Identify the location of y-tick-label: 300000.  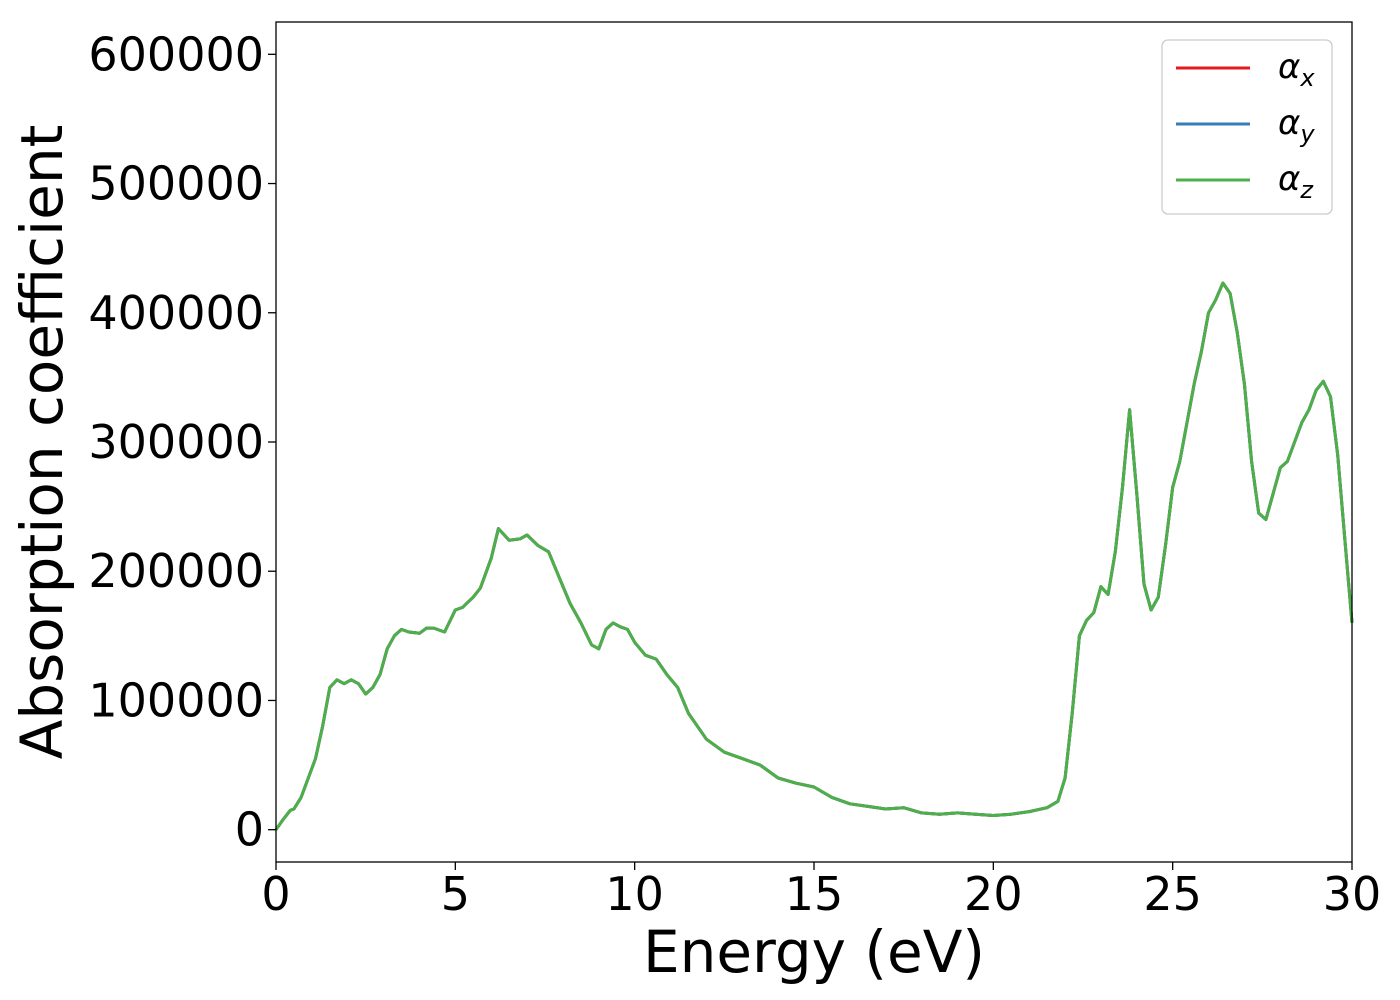
(176, 442).